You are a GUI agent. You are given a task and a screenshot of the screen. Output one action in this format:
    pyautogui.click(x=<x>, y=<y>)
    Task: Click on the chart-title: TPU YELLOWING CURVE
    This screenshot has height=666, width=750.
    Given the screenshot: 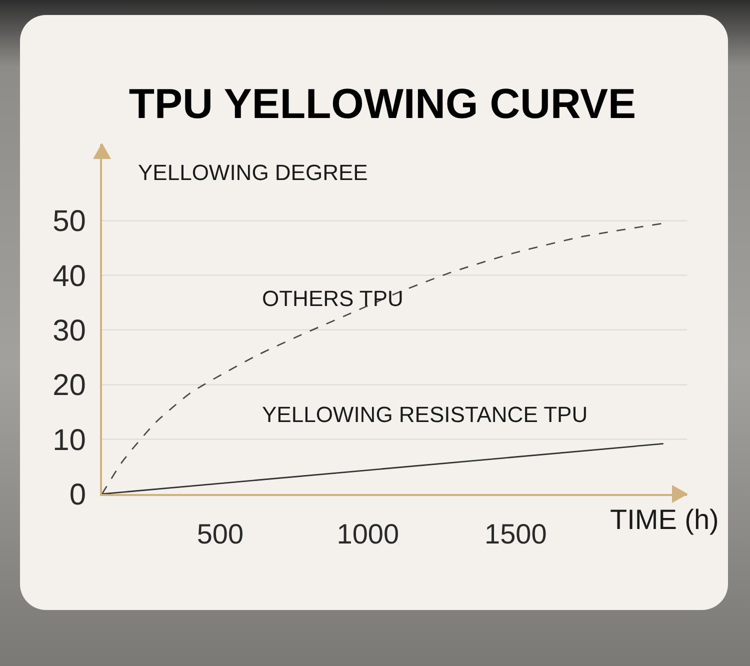 What is the action you would take?
    pyautogui.click(x=382, y=103)
    